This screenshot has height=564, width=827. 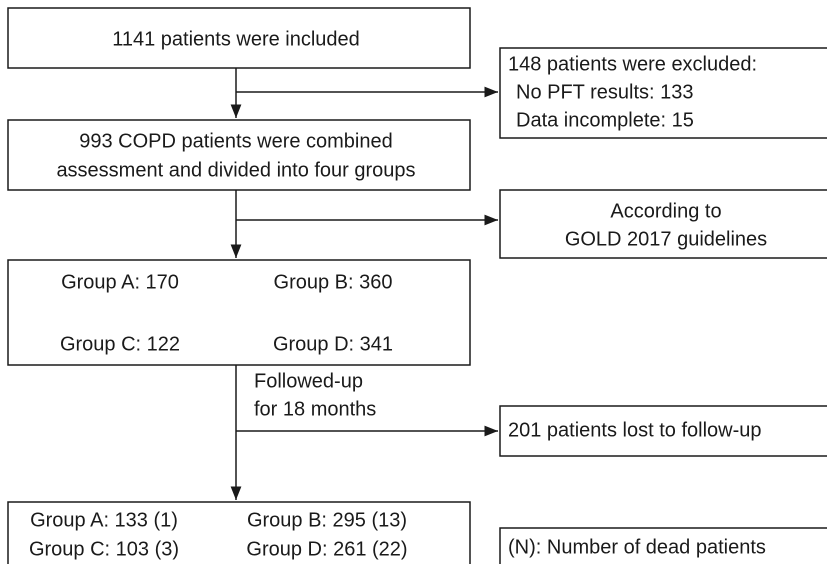 I want to click on node-text: Group D: 261 (22), so click(x=326, y=549).